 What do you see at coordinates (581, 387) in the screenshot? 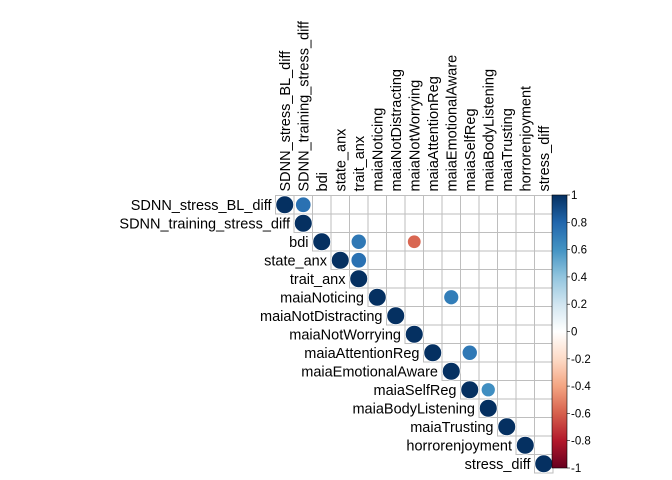
I see `colorbar-tick-label: -0.4` at bounding box center [581, 387].